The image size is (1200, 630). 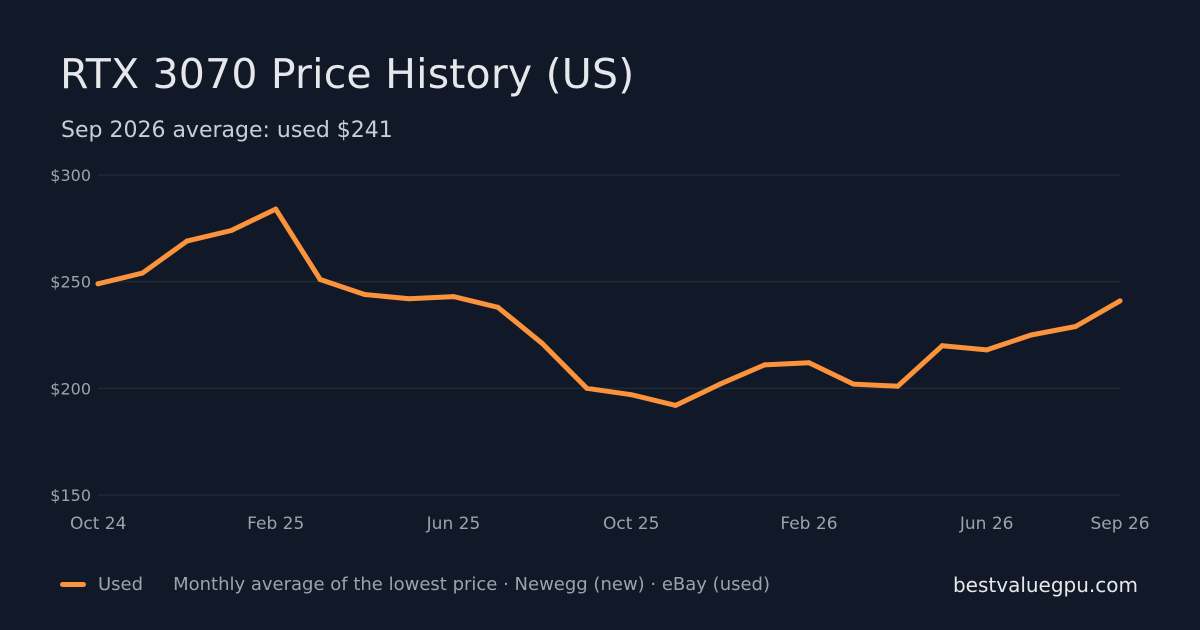 I want to click on x-tick-label: Jun 26, so click(x=986, y=524).